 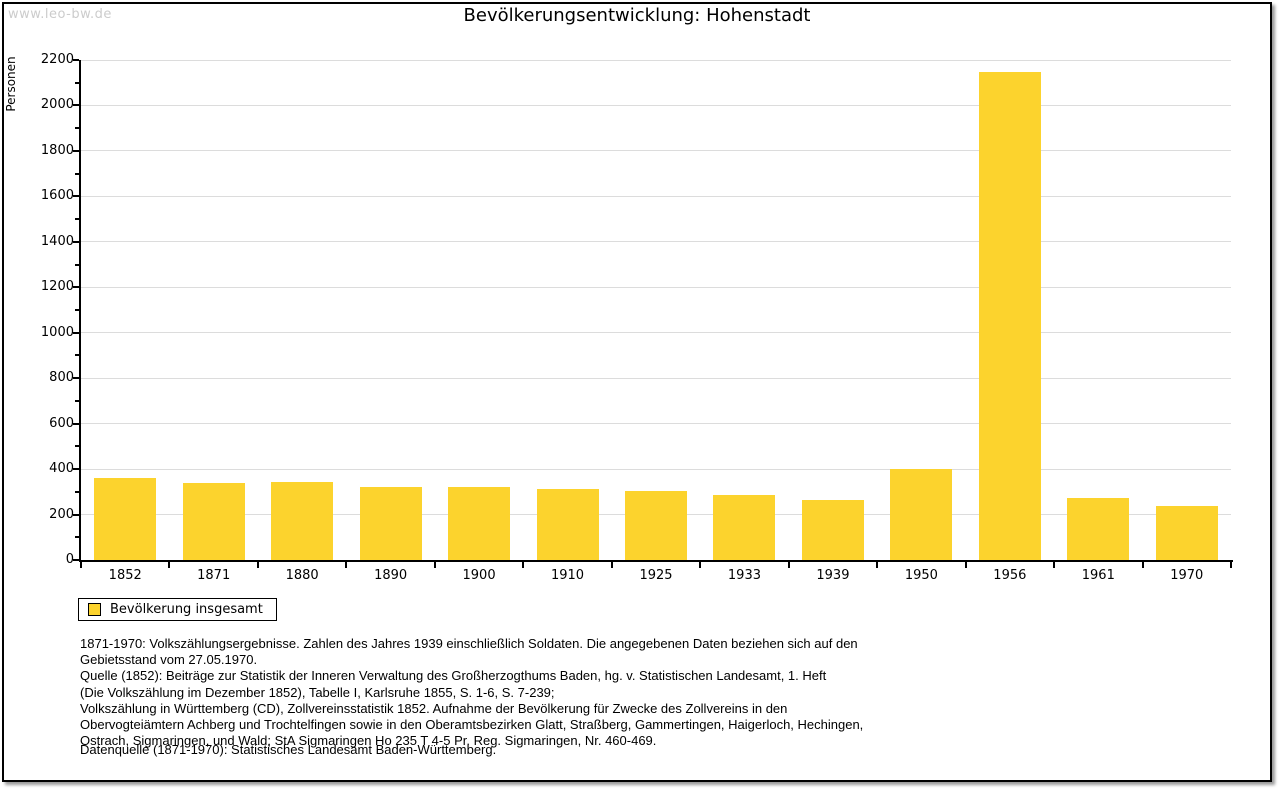 I want to click on x-tick-label: 1925, so click(x=656, y=575).